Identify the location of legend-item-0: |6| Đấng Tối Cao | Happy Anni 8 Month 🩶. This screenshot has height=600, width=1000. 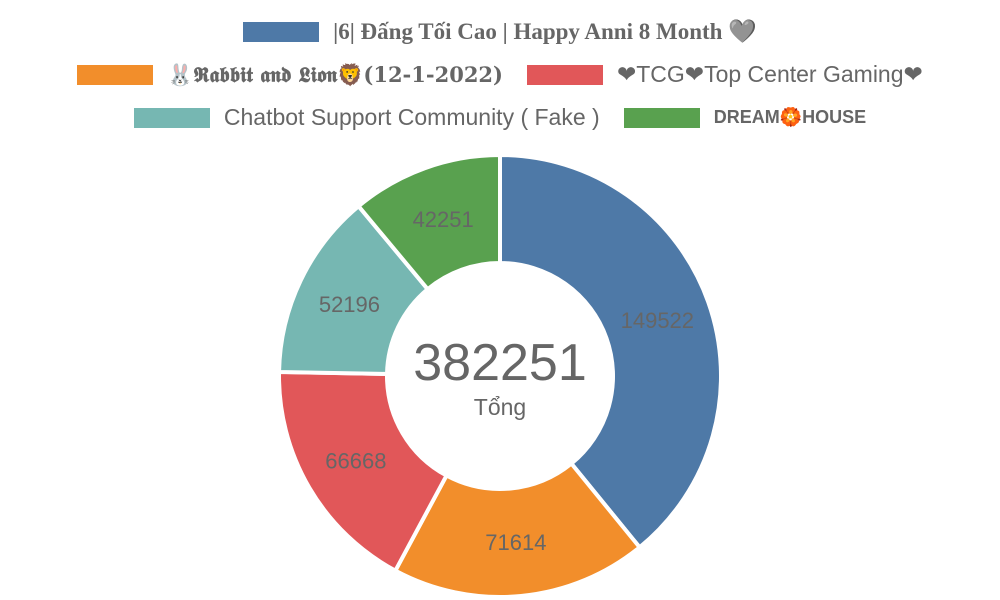
(500, 31).